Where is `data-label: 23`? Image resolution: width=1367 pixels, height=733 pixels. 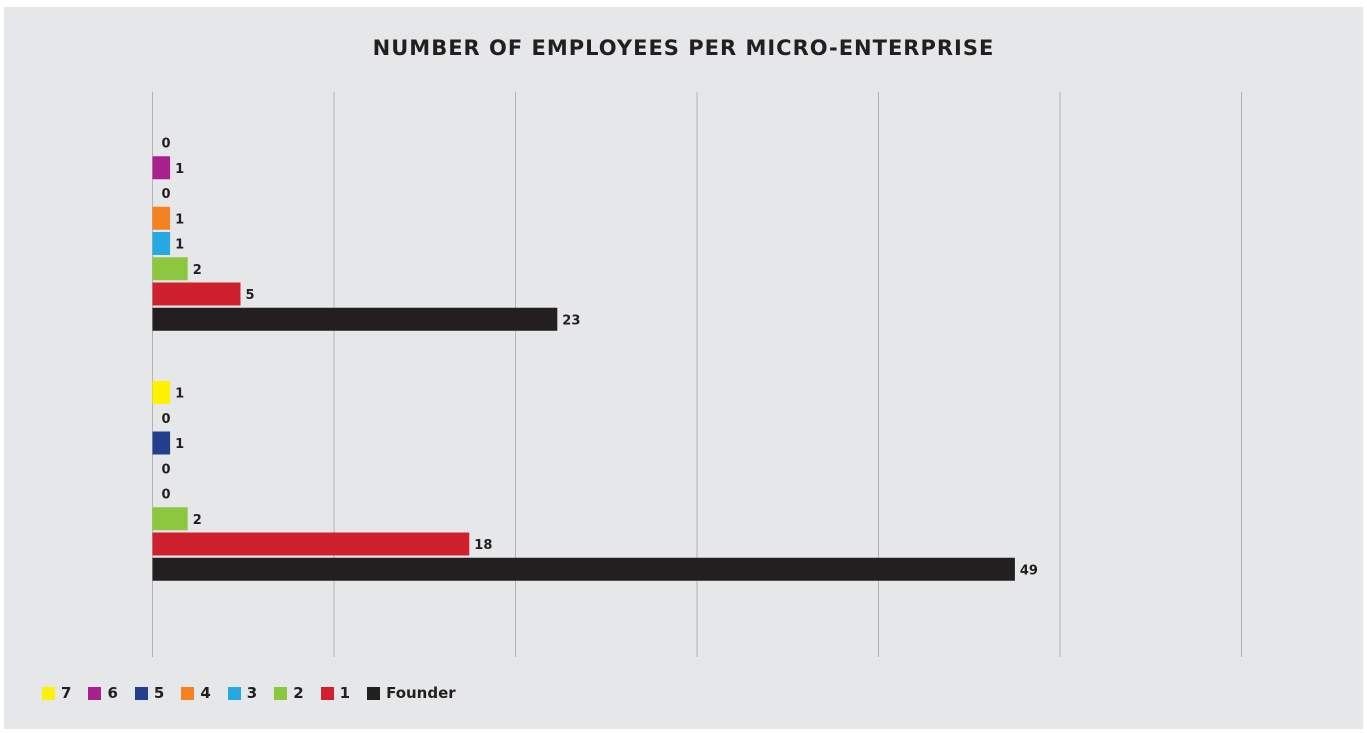 data-label: 23 is located at coordinates (571, 320).